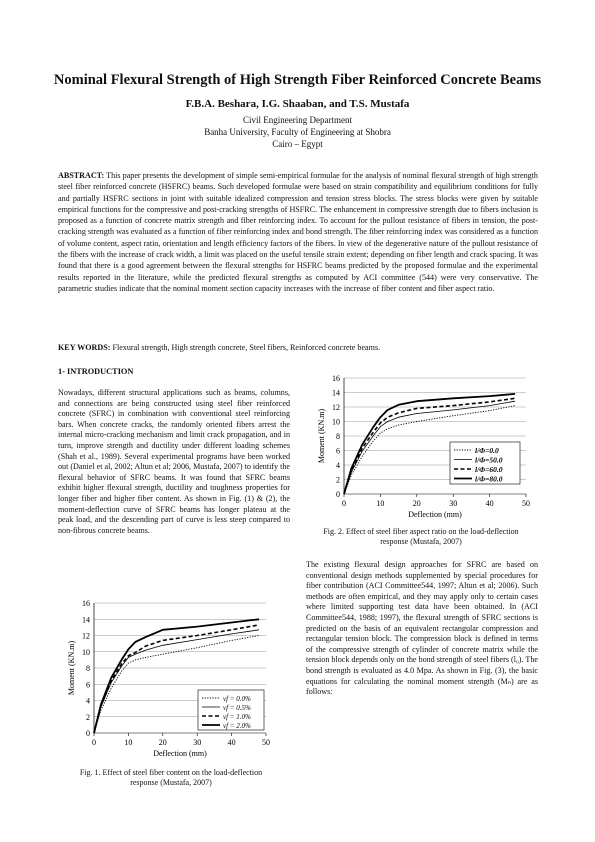 This screenshot has width=595, height=842. Describe the element at coordinates (489, 479) in the screenshot. I see `legend-label: l/Φ=80.0` at that location.